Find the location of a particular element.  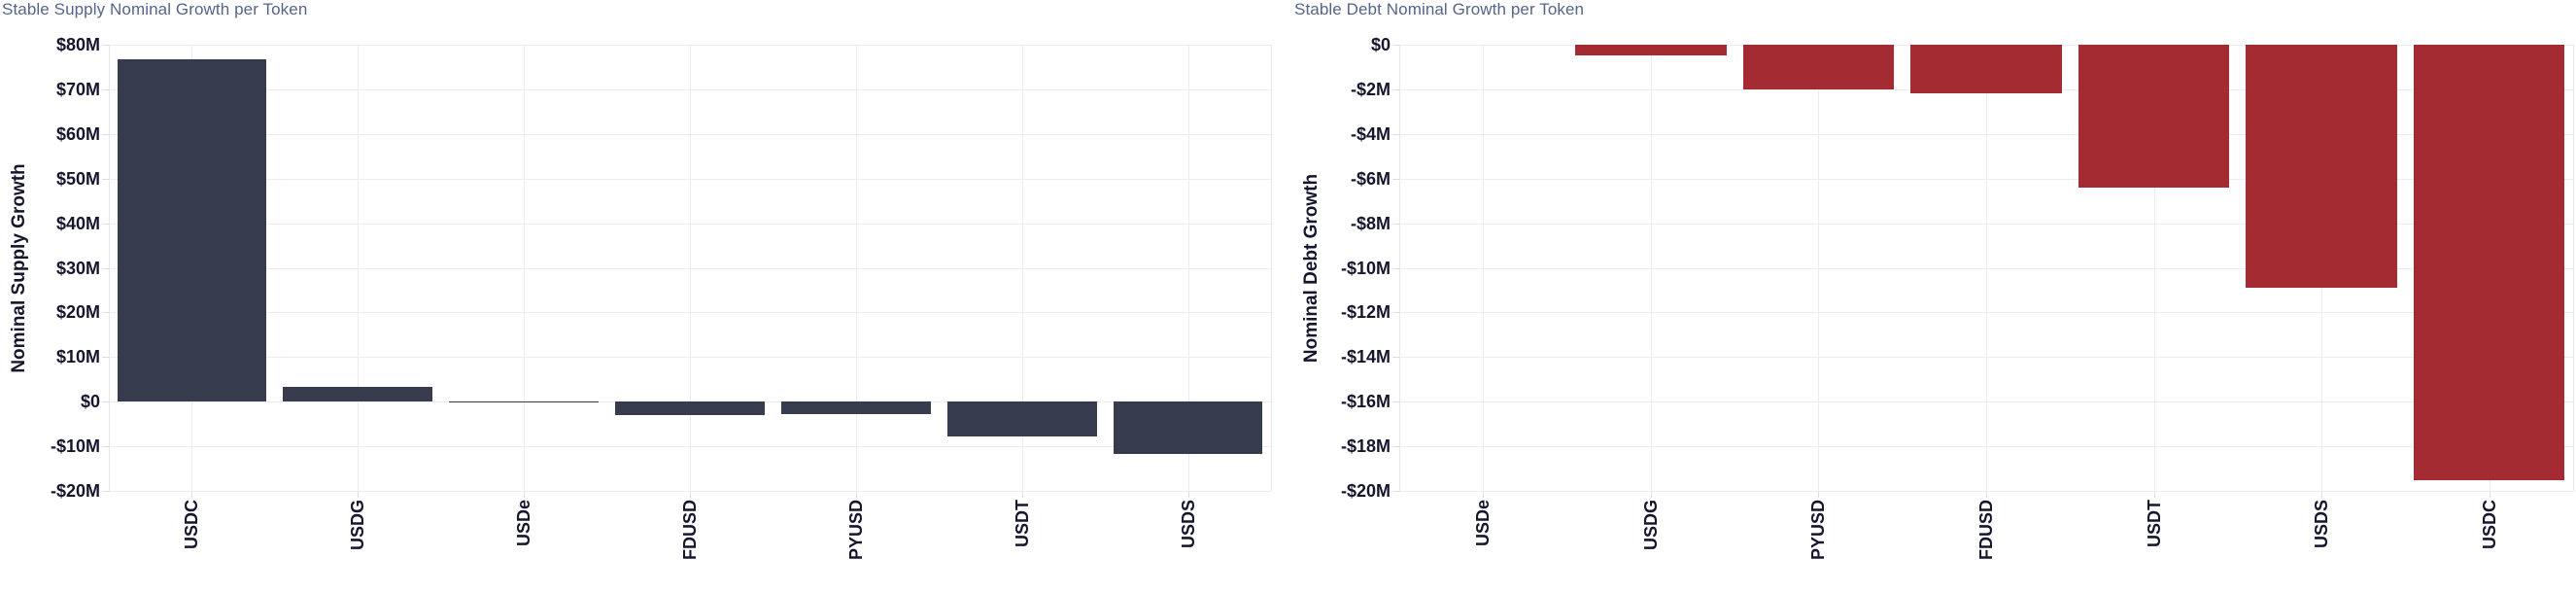

supply-chart-title: Stable Supply Nominal Growth per Token is located at coordinates (155, 9).